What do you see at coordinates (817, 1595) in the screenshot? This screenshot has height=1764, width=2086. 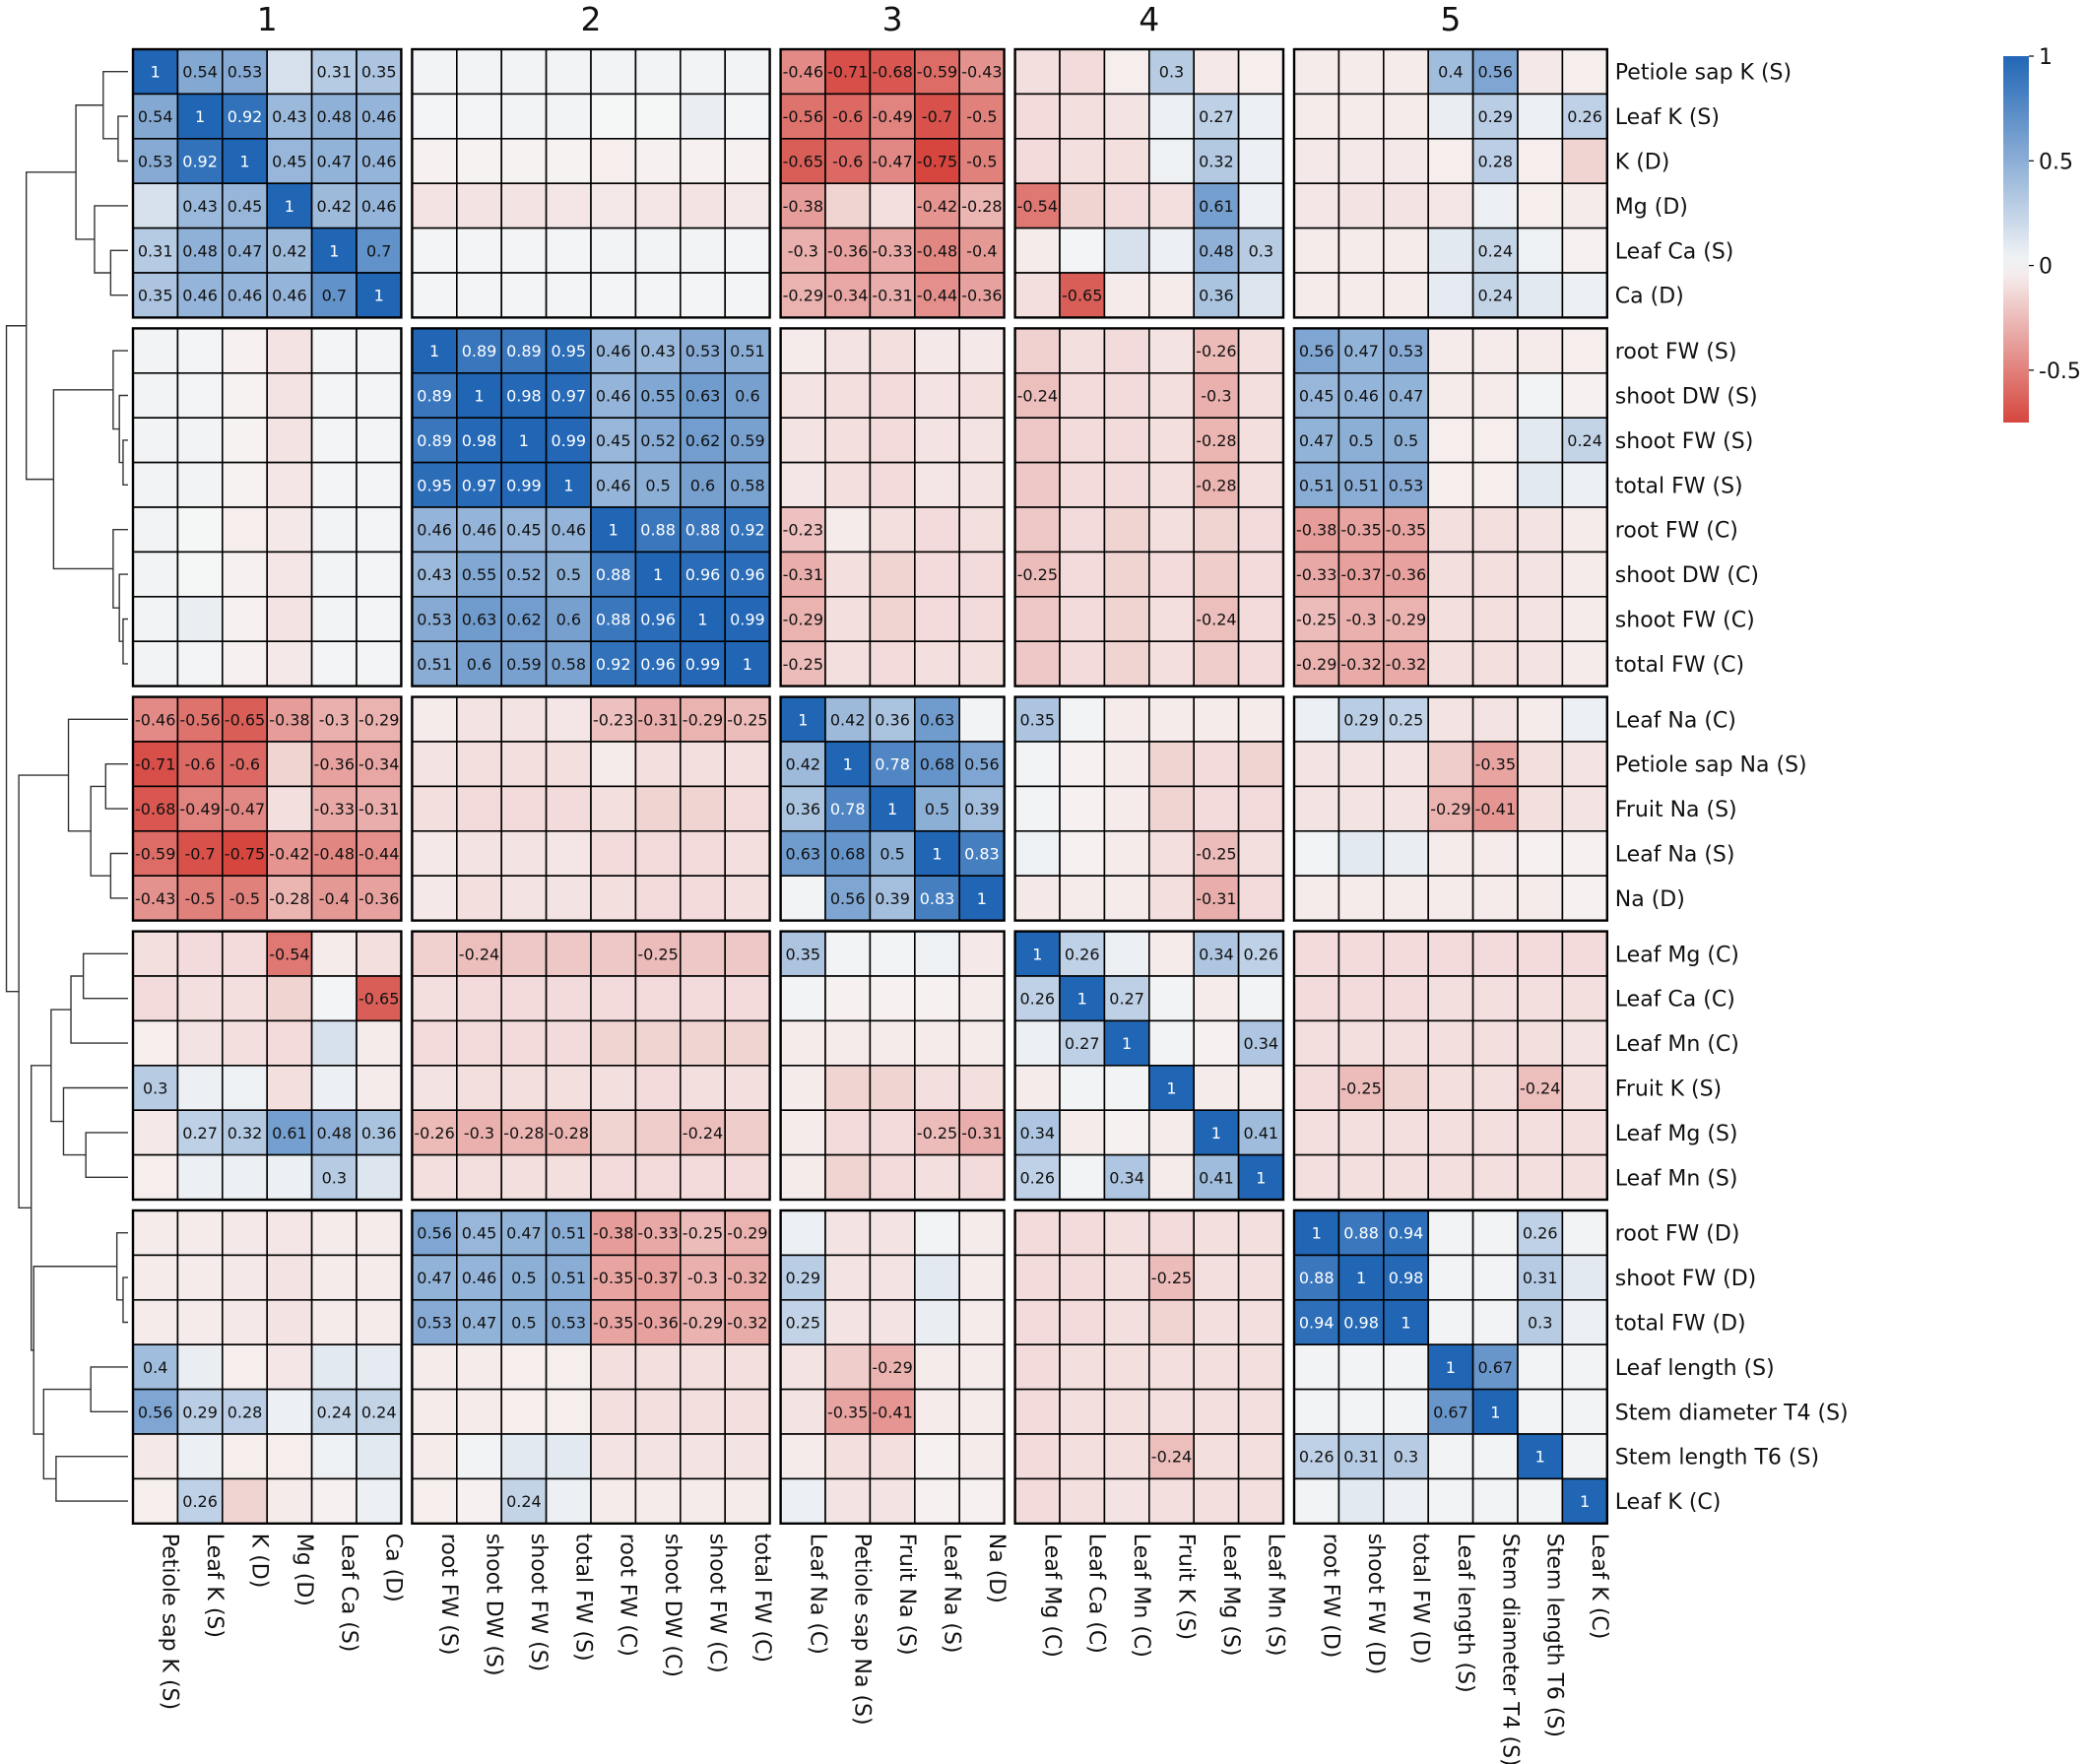 I see `column-label: Leaf Na (C)` at bounding box center [817, 1595].